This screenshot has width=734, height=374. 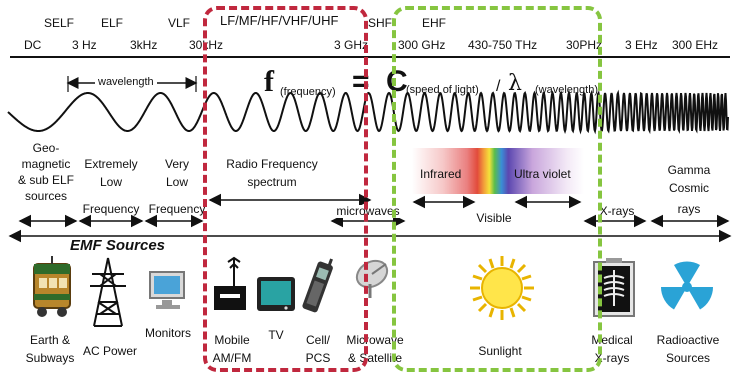 I want to click on band-geo-line3: & sub ELF, so click(x=46, y=180).